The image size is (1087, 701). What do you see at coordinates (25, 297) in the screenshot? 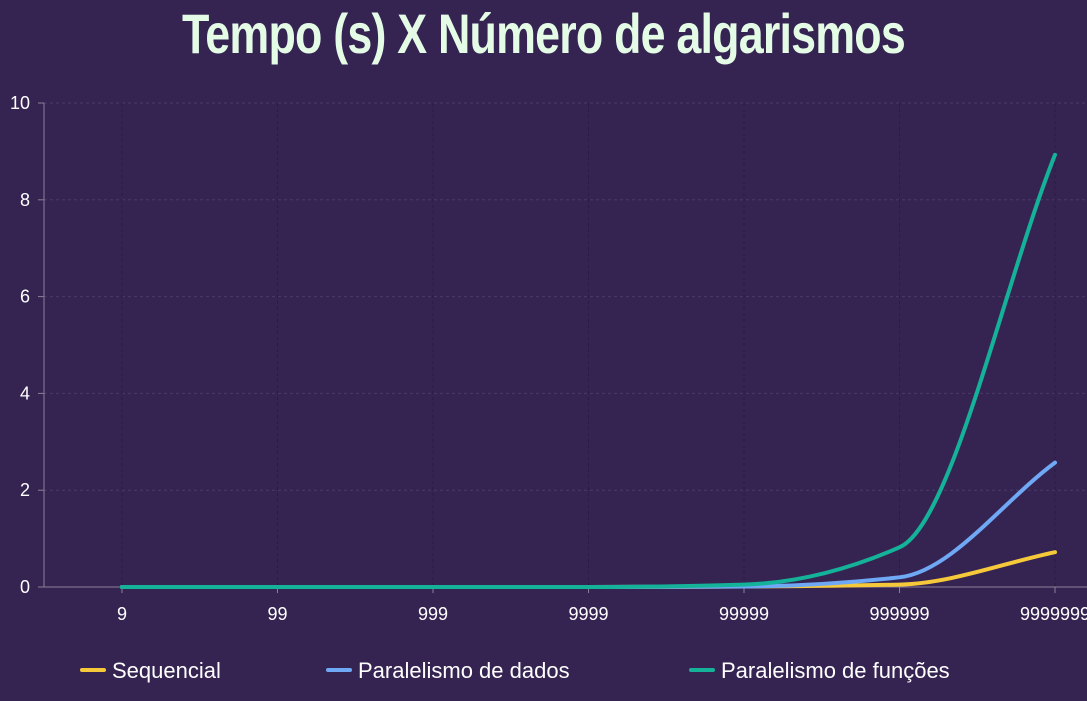
I see `y-tick-label: 6` at bounding box center [25, 297].